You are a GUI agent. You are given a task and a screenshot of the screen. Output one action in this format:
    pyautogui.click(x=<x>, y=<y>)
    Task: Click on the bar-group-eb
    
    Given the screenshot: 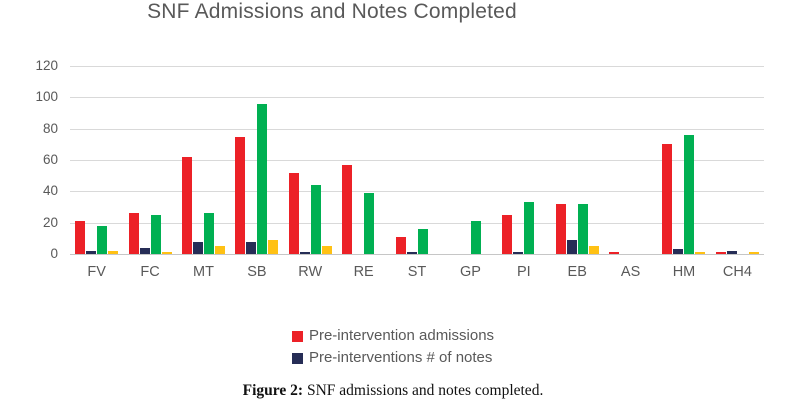 What is the action you would take?
    pyautogui.click(x=577, y=160)
    